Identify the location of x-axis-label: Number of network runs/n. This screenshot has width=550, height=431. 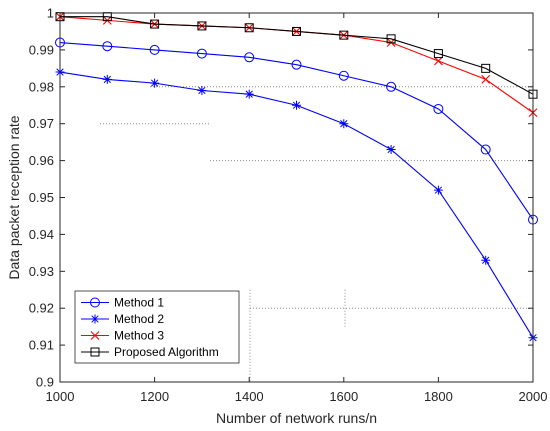
(296, 418).